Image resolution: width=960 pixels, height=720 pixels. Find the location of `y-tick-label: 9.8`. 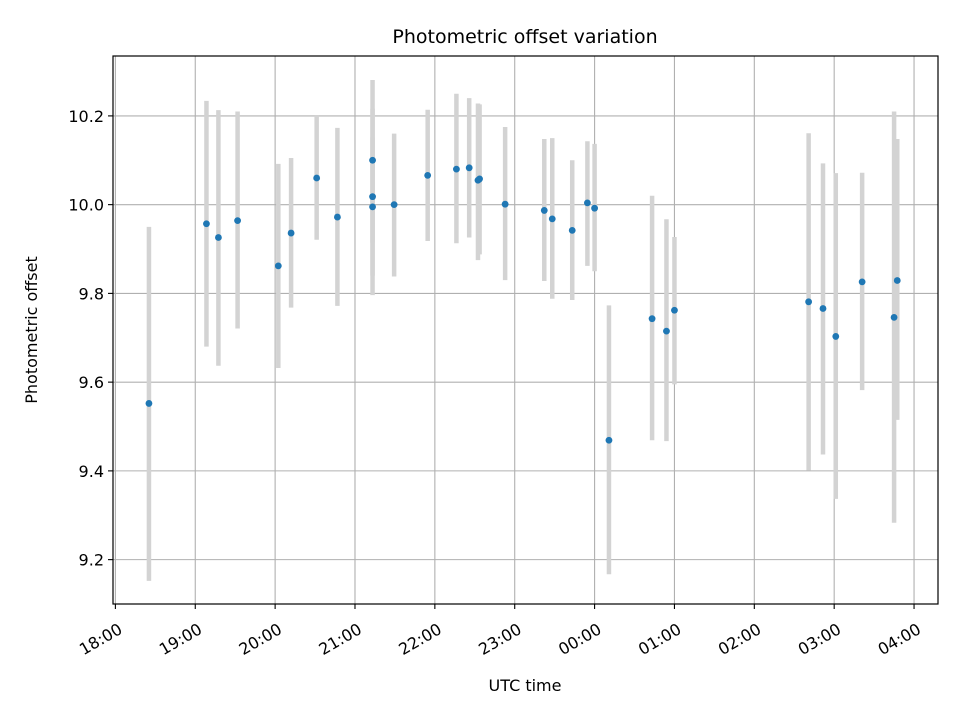

y-tick-label: 9.8 is located at coordinates (91, 293).